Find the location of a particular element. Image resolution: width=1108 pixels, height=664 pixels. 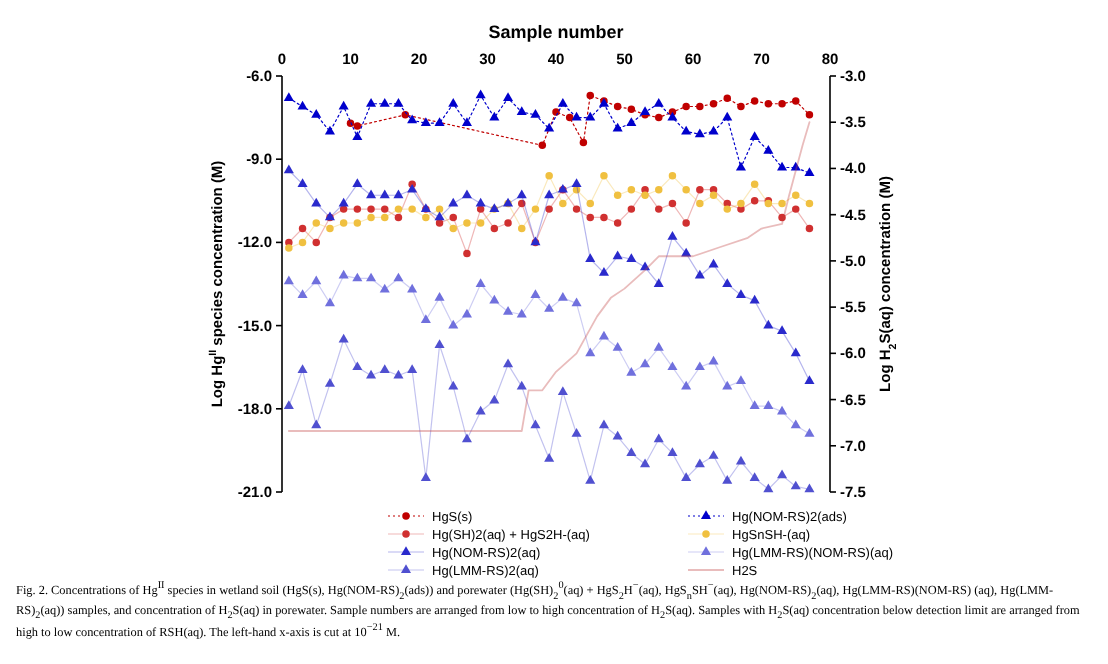

x-axis-title: Sample number is located at coordinates (556, 32).